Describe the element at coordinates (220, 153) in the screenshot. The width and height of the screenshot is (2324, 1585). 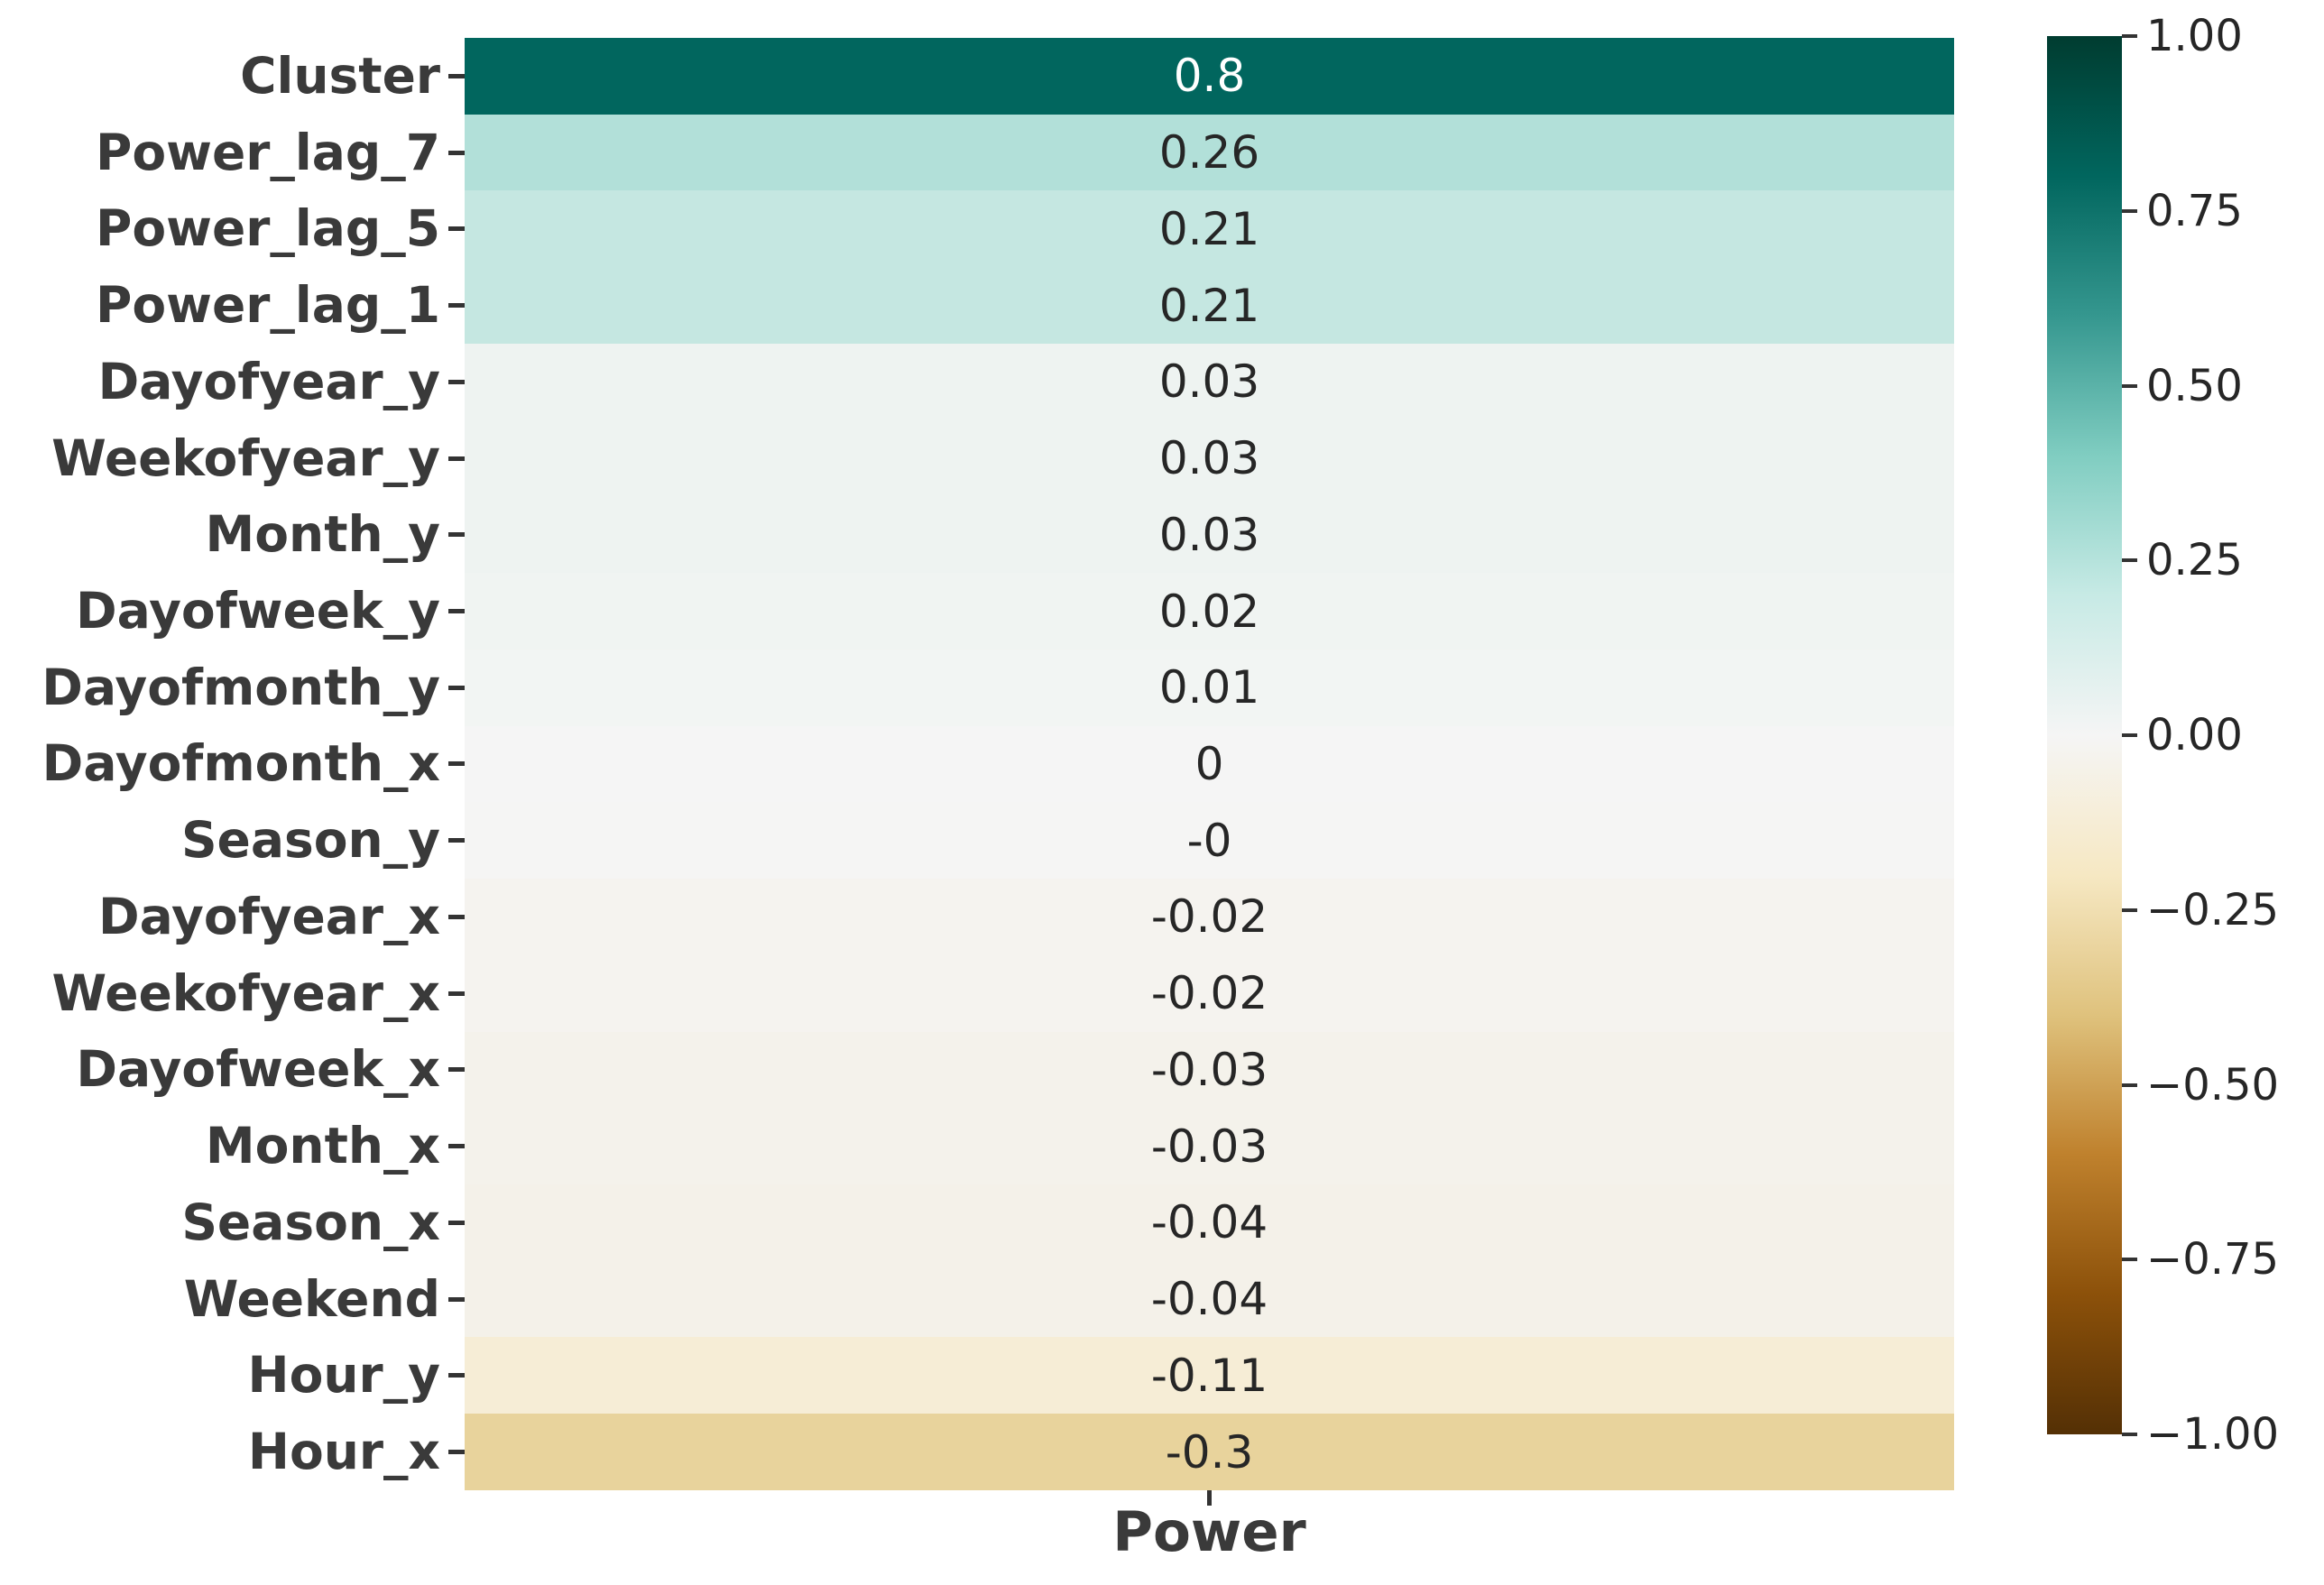
I see `y-label-row: Power_lag_7` at that location.